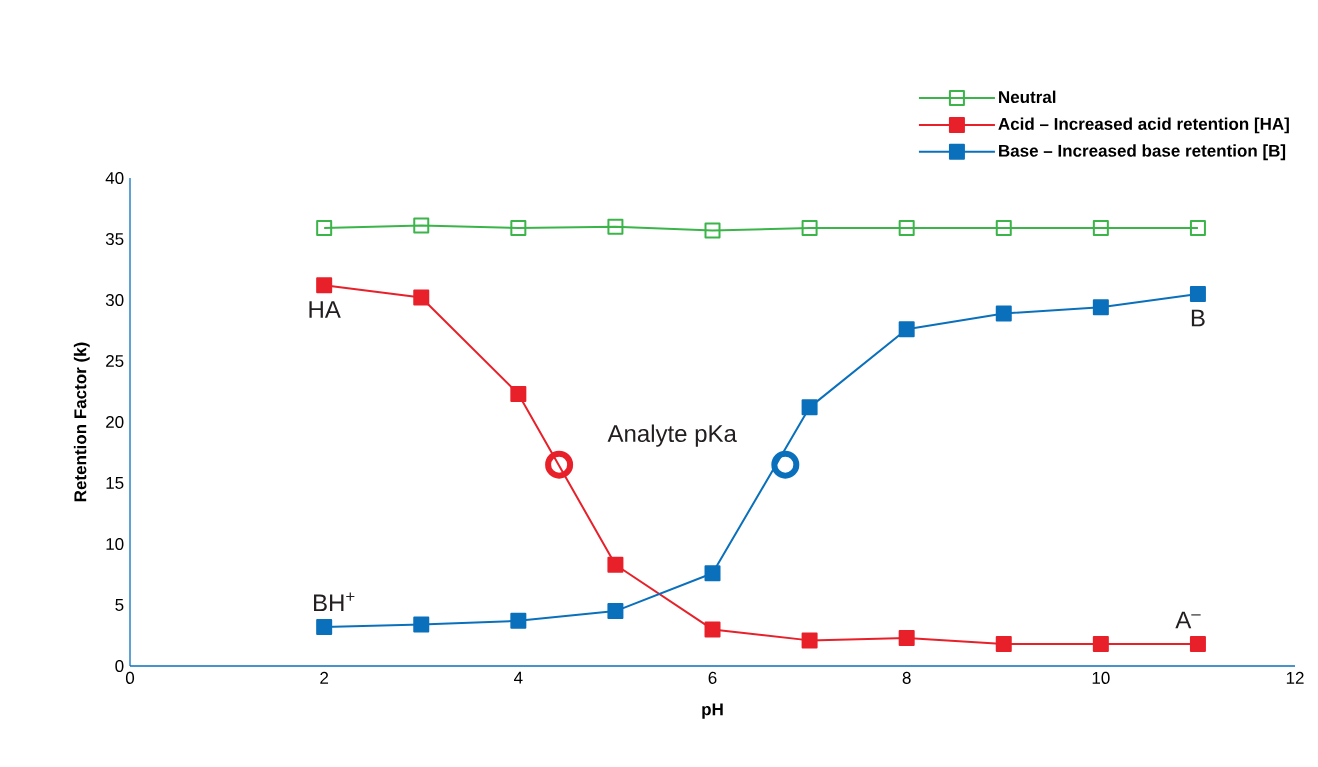  I want to click on legend-label: Neutral, so click(1027, 97).